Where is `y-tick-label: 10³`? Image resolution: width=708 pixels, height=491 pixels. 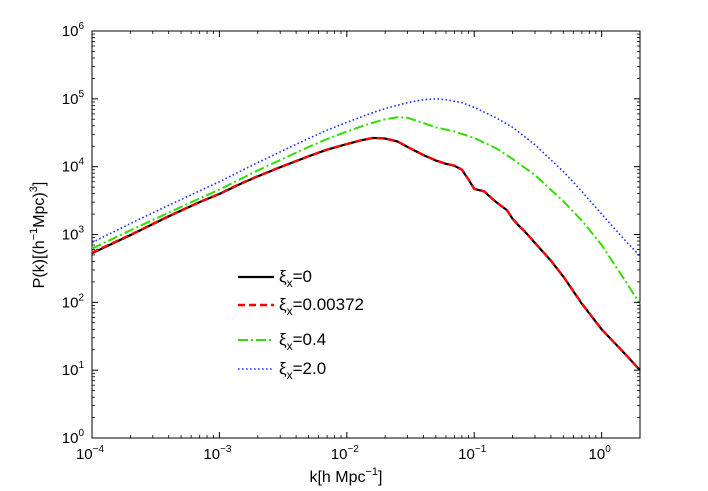
y-tick-label: 10³ is located at coordinates (73, 234).